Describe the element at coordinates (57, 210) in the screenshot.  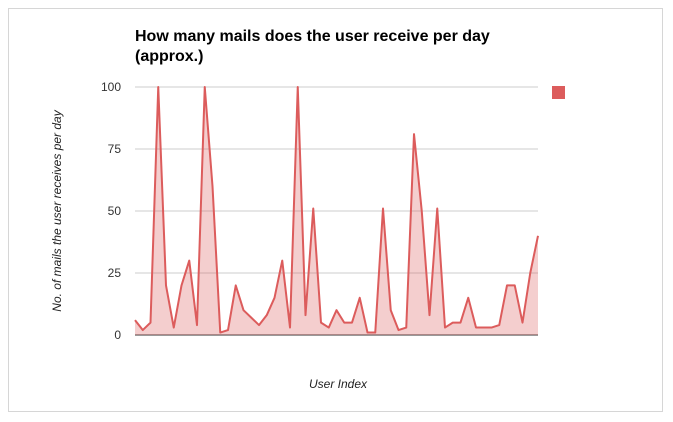
I see `y-axis-label: No. of mails the user receives per day` at that location.